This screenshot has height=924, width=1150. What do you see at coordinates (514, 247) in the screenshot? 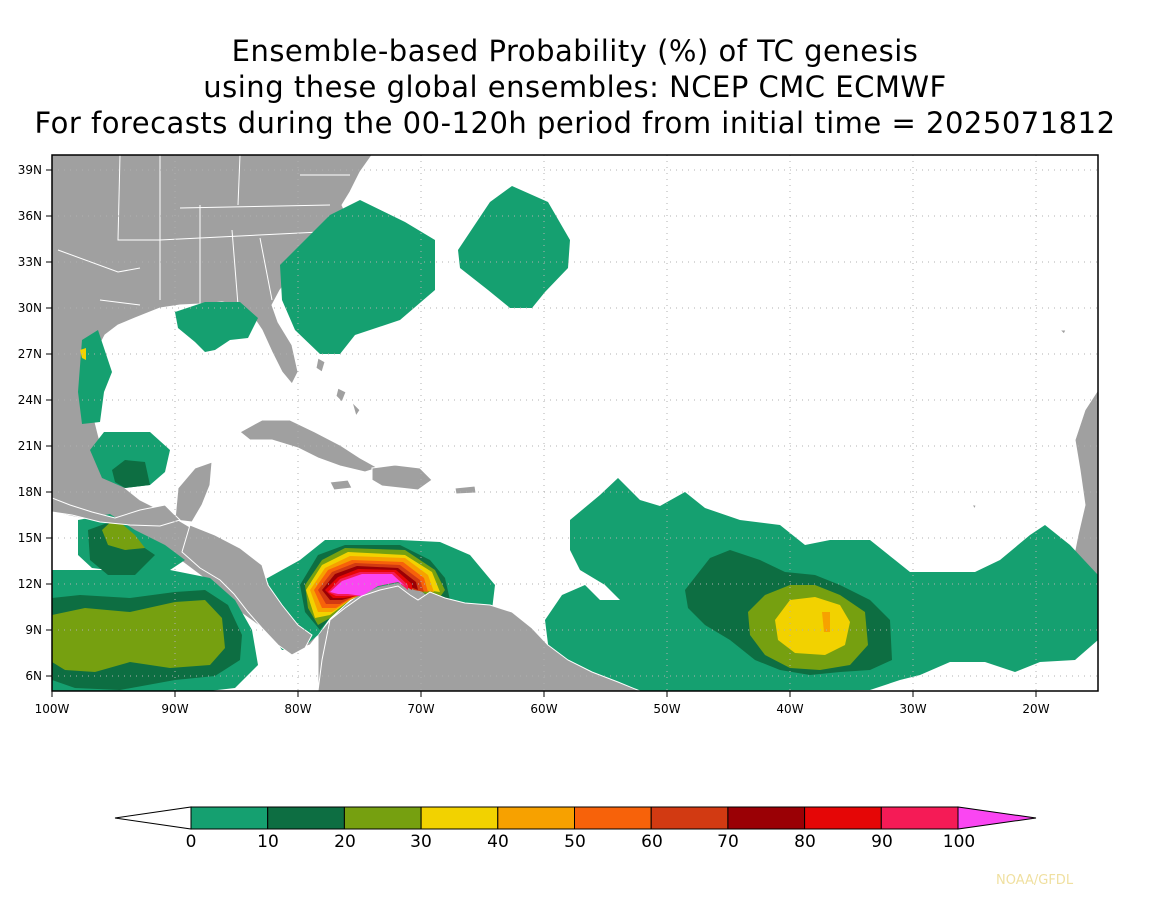
I see `contour-10-bermuda` at bounding box center [514, 247].